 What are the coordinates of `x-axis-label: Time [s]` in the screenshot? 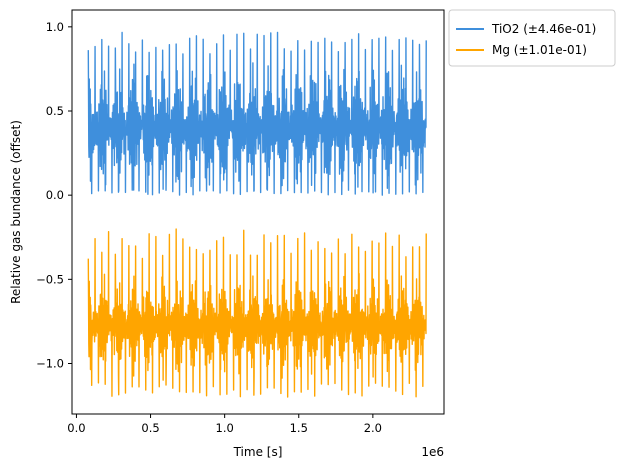 It's located at (258, 452).